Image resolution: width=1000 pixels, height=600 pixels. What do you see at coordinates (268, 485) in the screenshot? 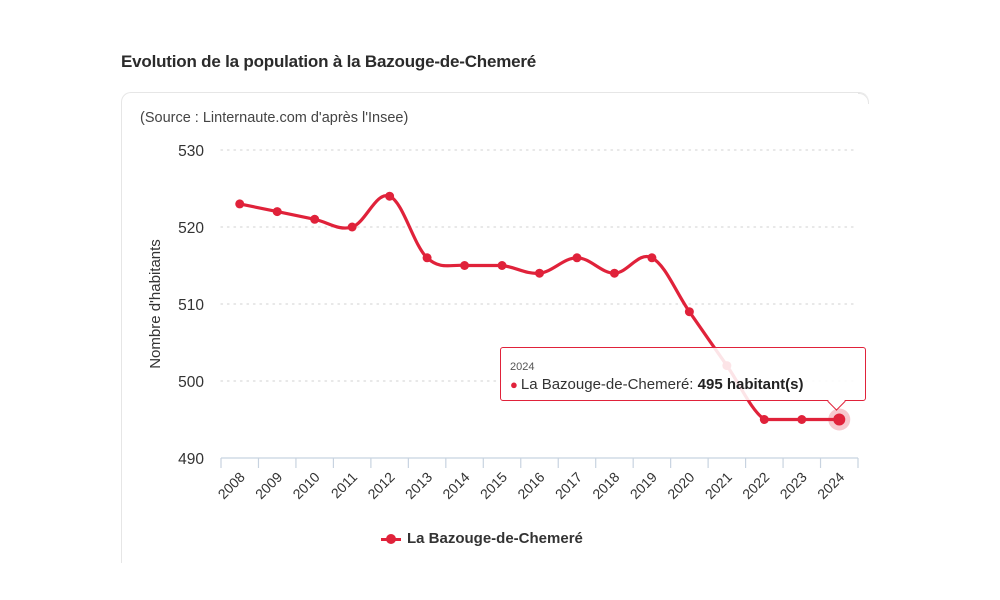
I see `x-tick-label: 2009` at bounding box center [268, 485].